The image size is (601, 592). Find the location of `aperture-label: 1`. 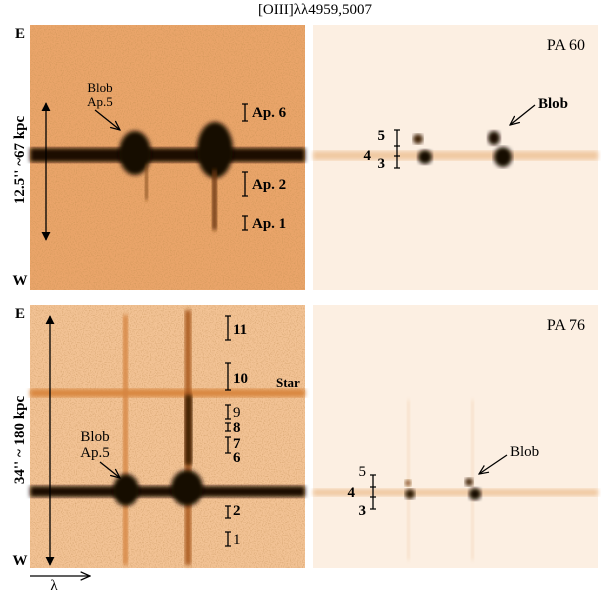

aperture-label: 1 is located at coordinates (237, 540).